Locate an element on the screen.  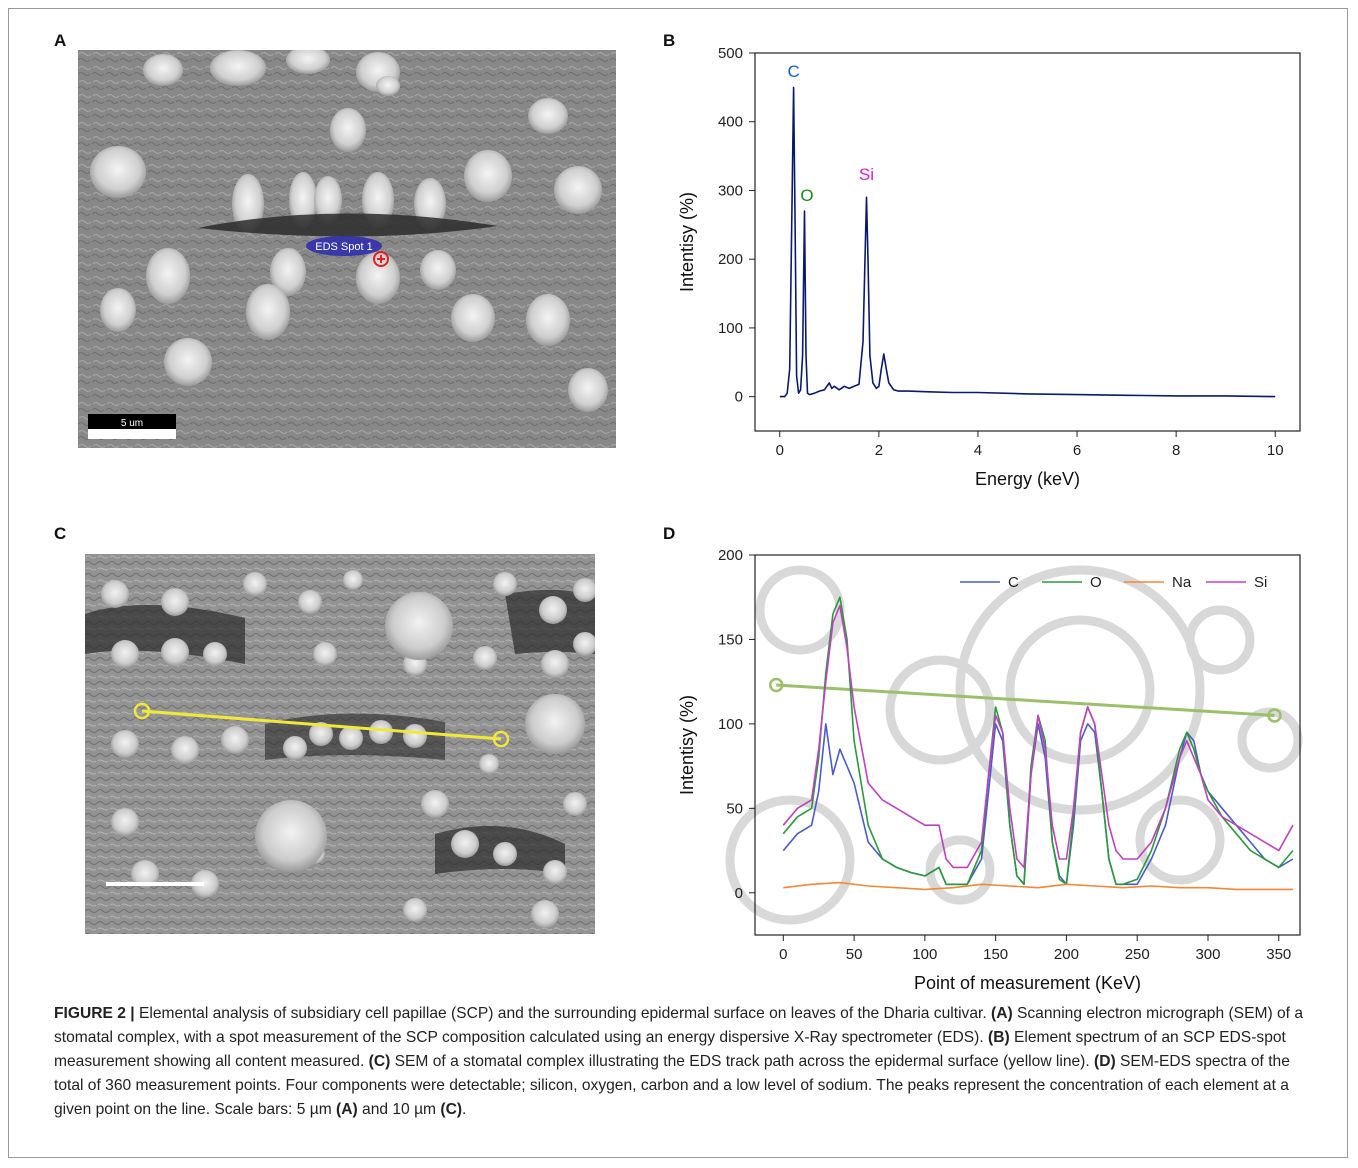
scale-bar-white is located at coordinates (132, 434).